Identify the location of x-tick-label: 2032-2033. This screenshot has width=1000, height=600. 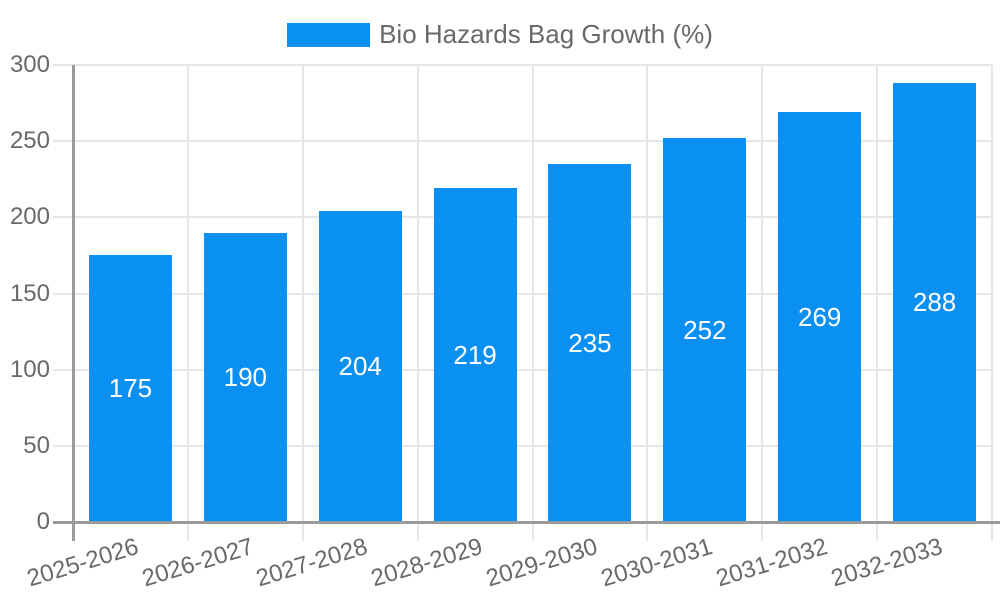
(886, 563).